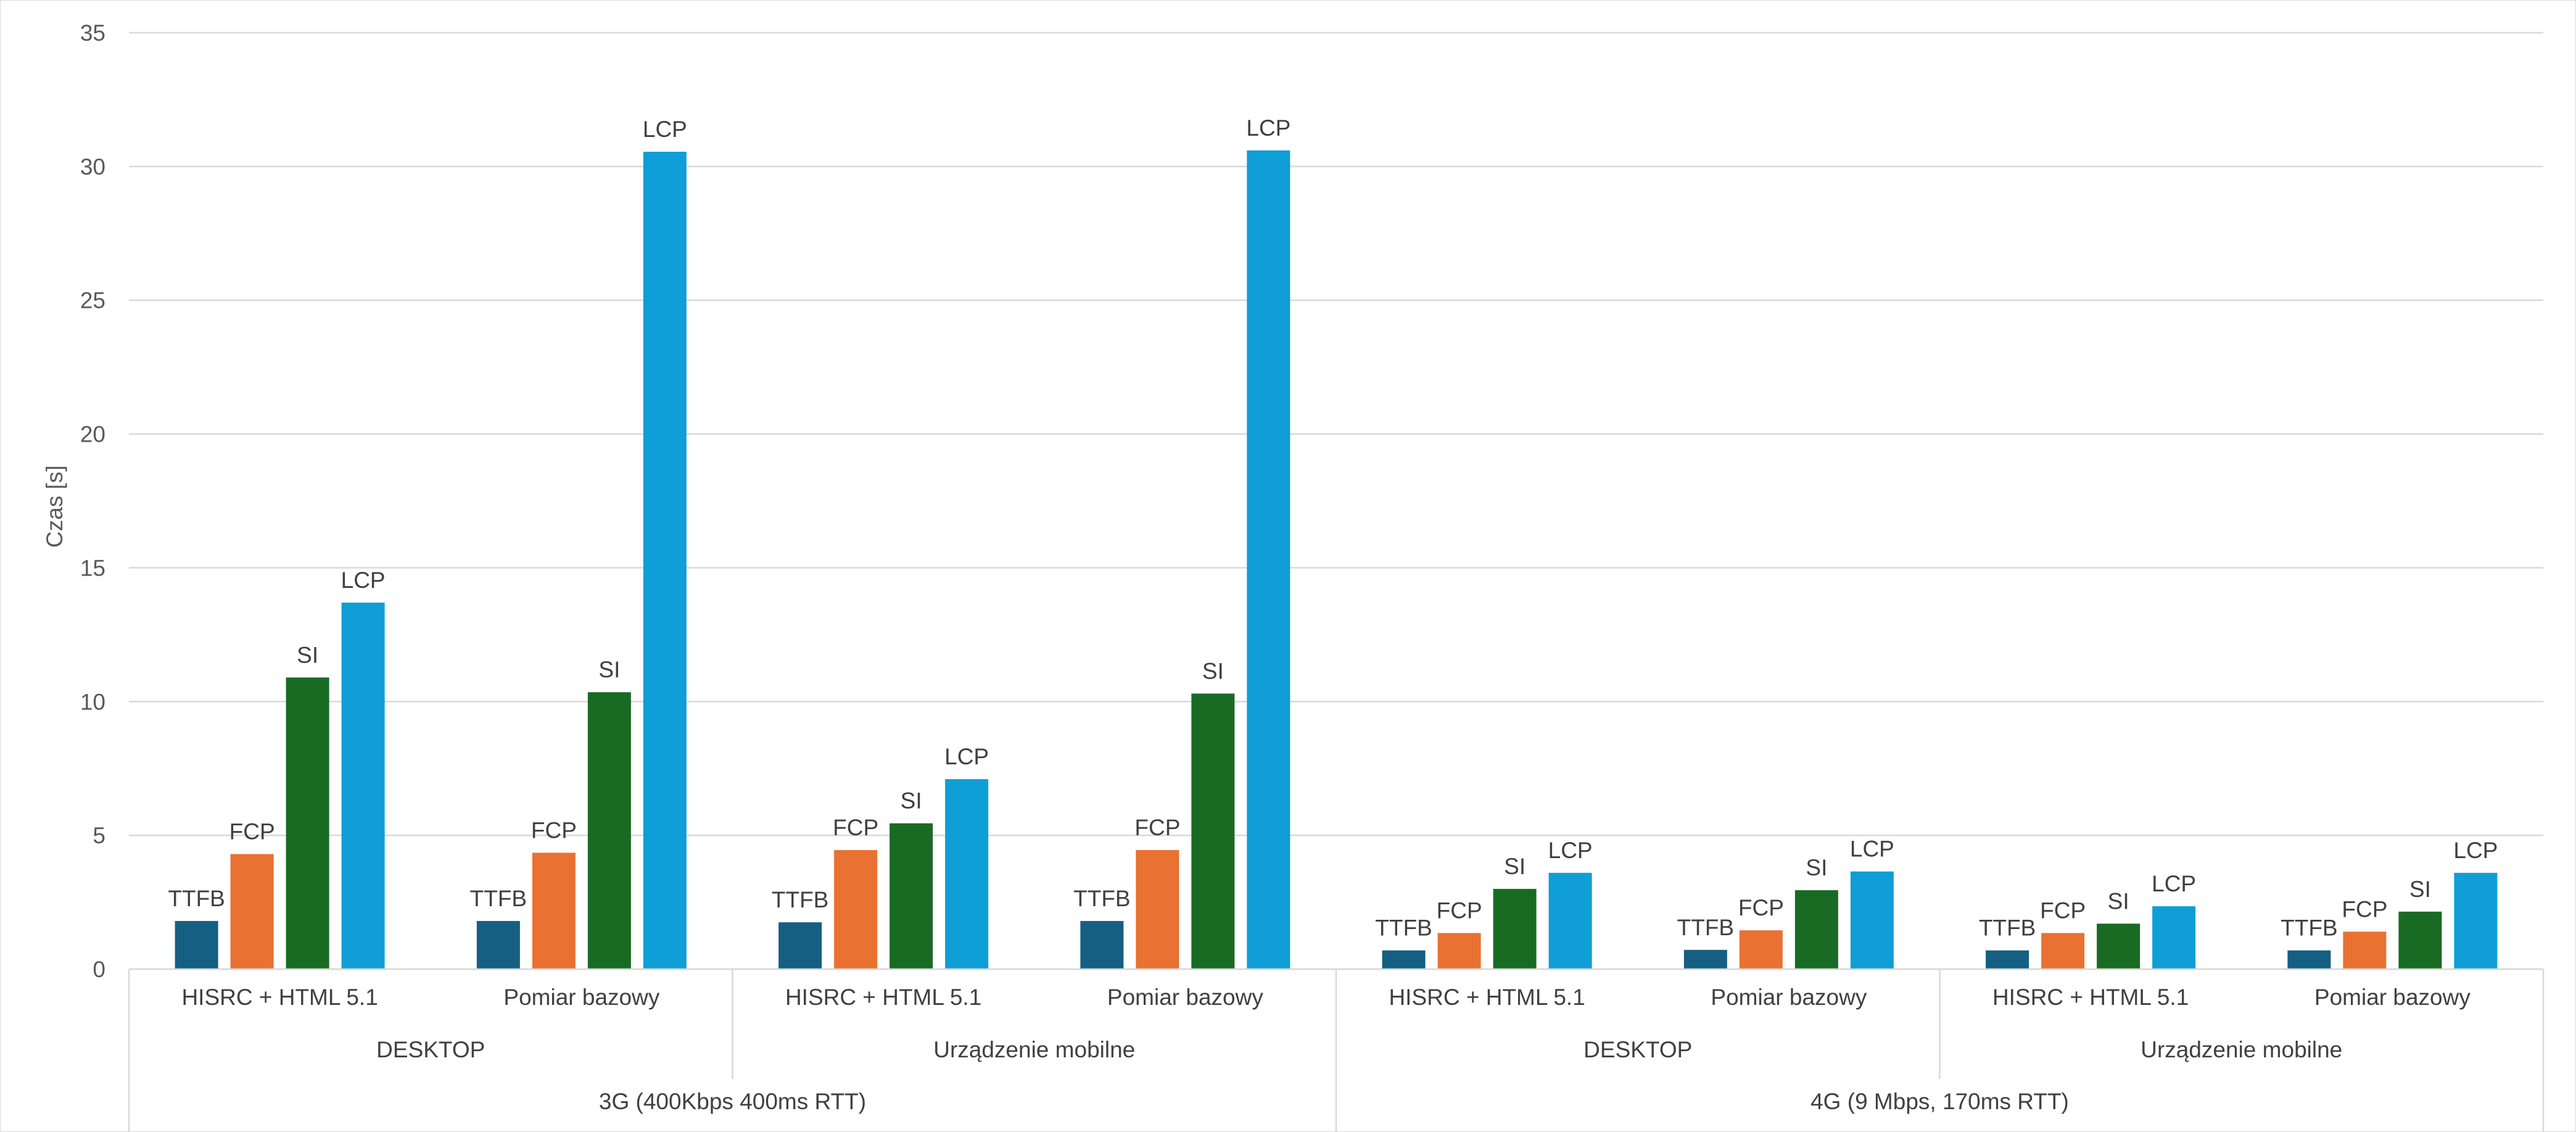 The image size is (2576, 1132). What do you see at coordinates (1939, 1101) in the screenshot?
I see `x-network-label: 4G (9 Mbps, 170ms RTT)` at bounding box center [1939, 1101].